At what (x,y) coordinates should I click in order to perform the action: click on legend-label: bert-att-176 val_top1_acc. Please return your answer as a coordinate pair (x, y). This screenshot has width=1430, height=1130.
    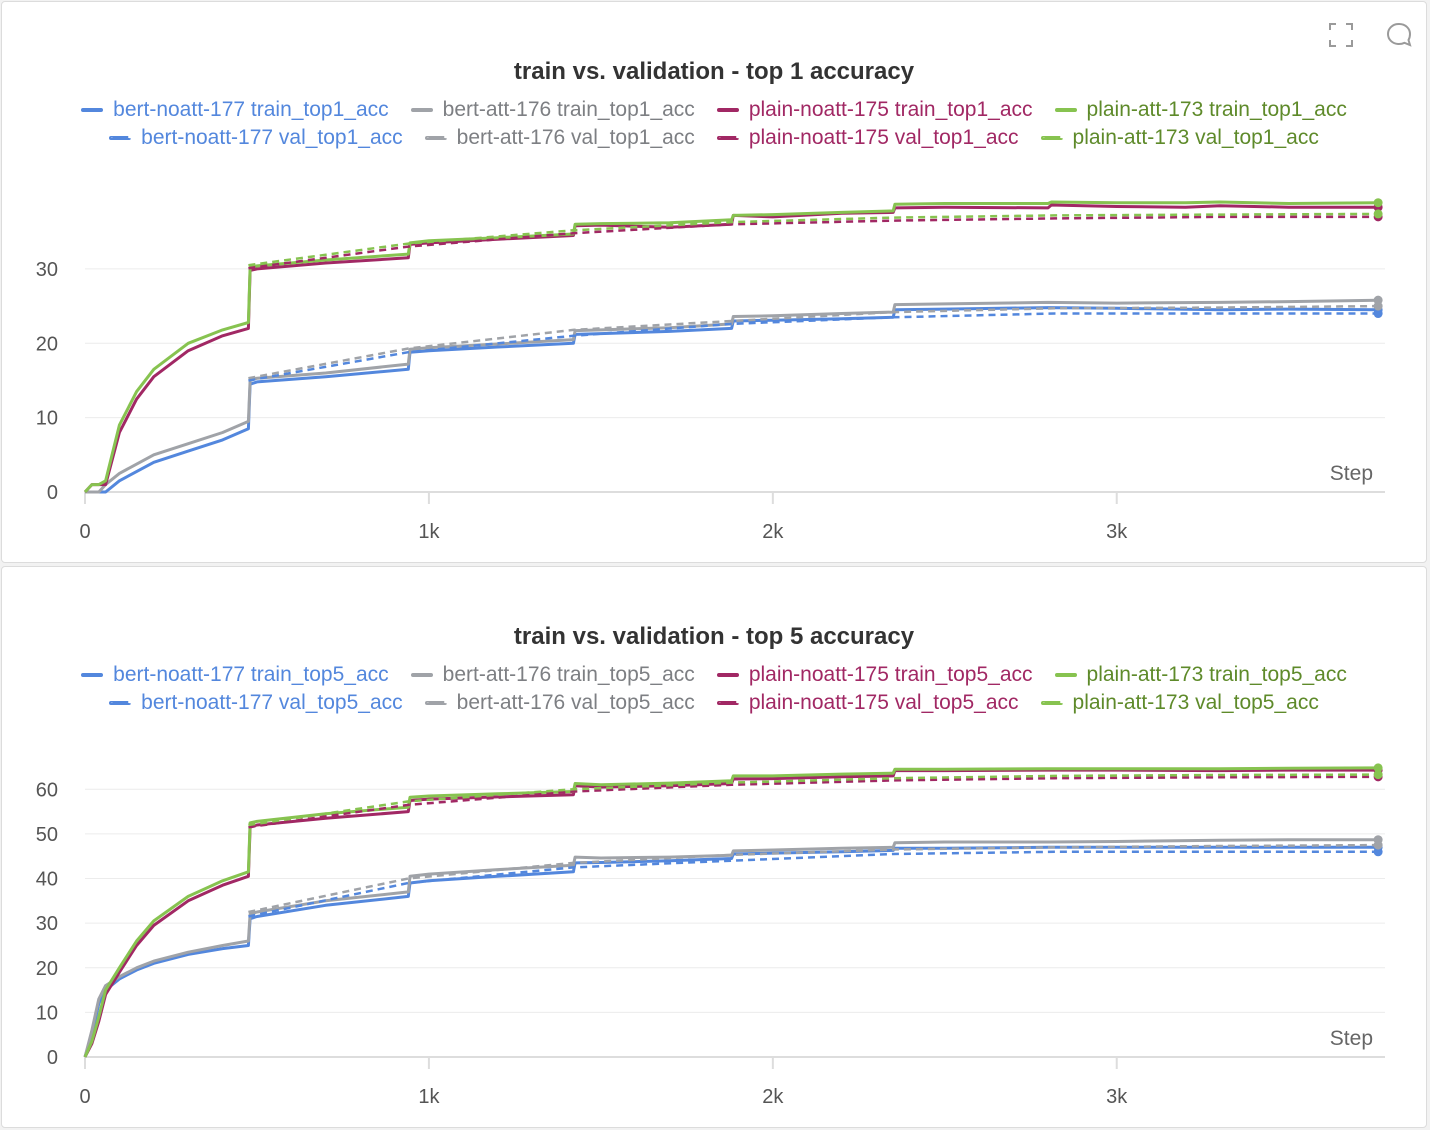
    Looking at the image, I should click on (575, 137).